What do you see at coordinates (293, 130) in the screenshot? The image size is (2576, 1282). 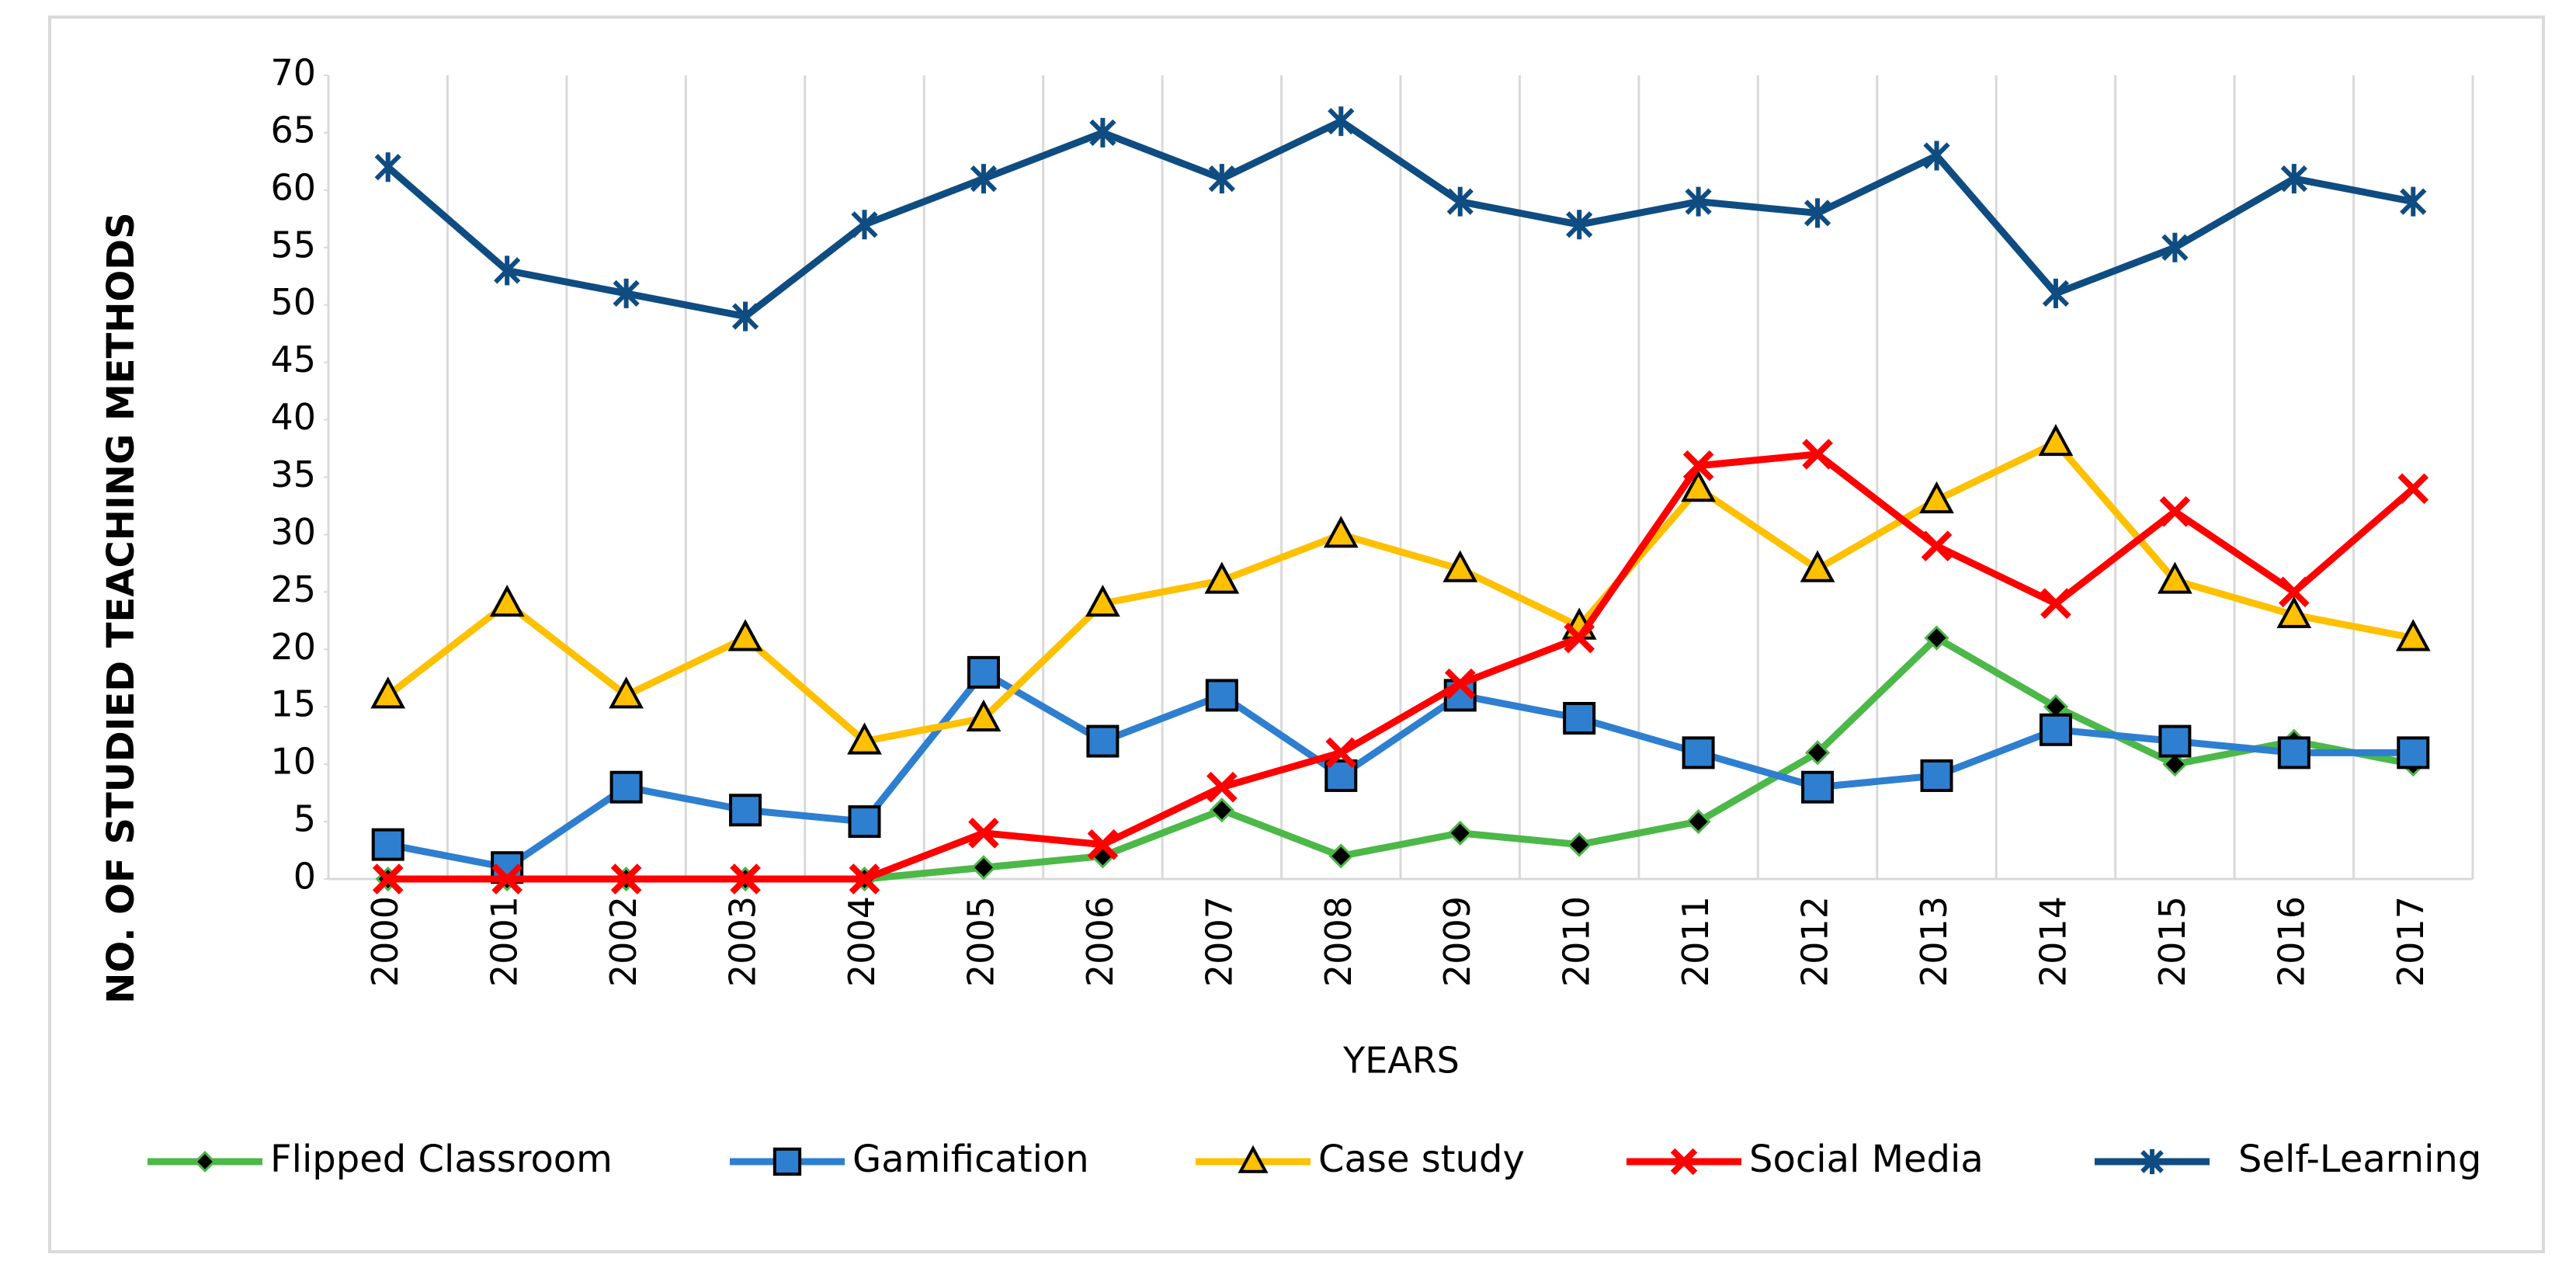 I see `y-tick-label: 65` at bounding box center [293, 130].